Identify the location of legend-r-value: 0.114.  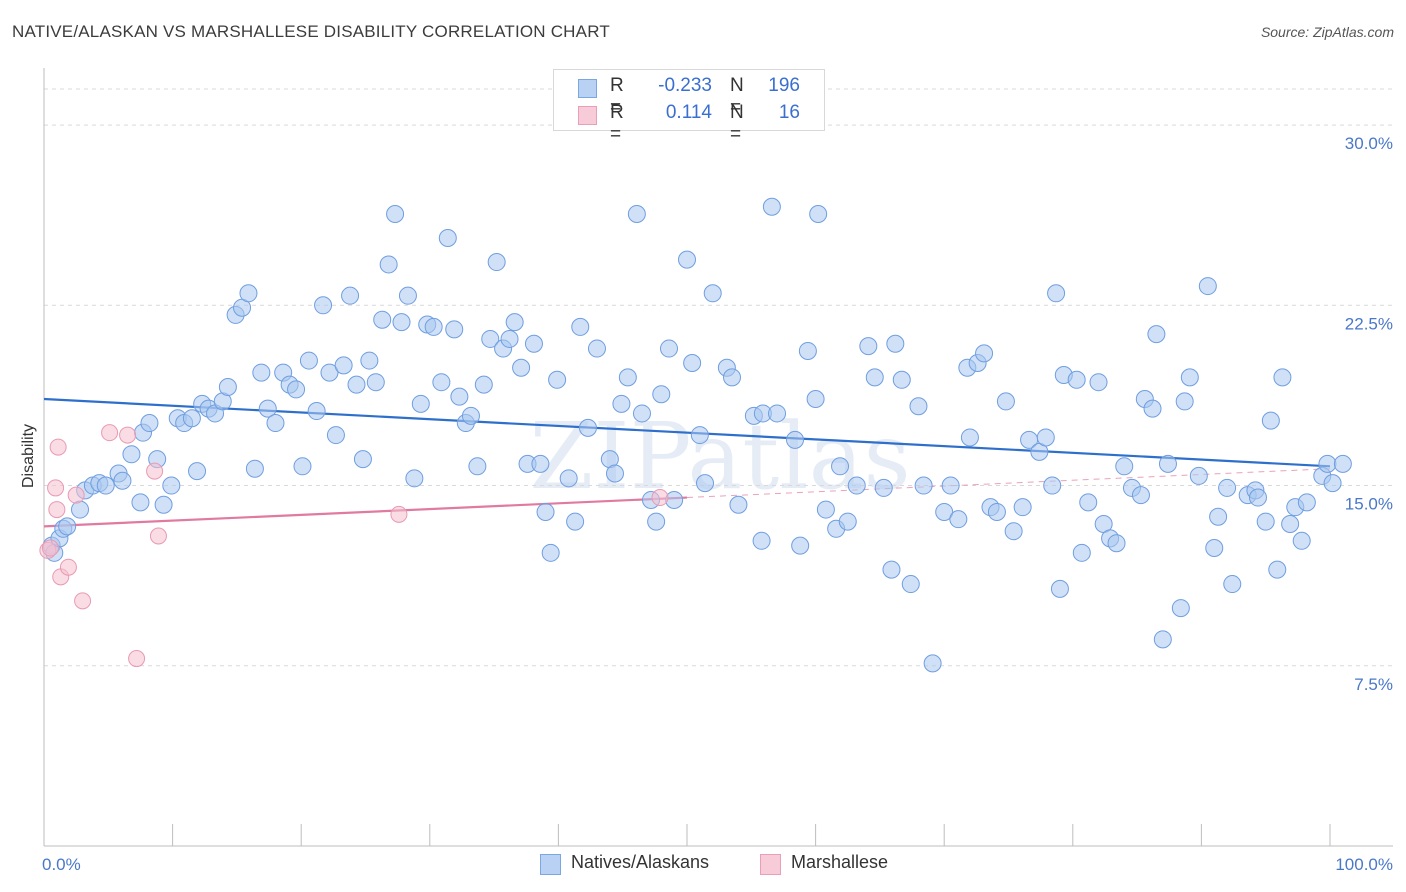
(688, 112).